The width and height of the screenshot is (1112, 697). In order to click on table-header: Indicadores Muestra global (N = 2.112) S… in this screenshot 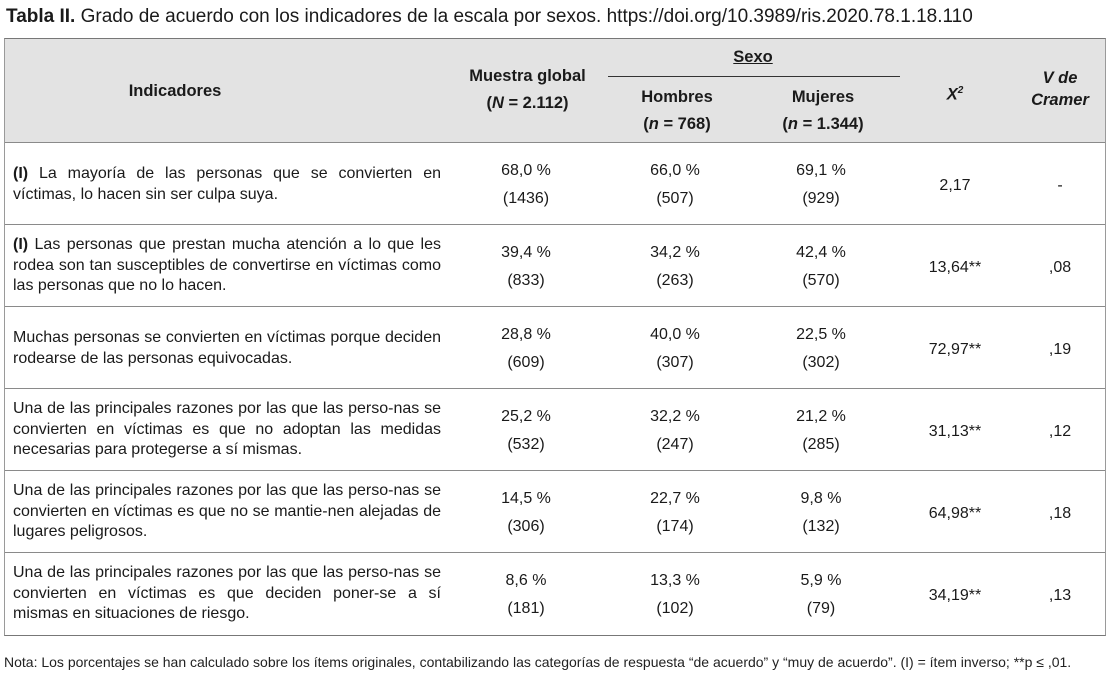, I will do `click(555, 91)`.